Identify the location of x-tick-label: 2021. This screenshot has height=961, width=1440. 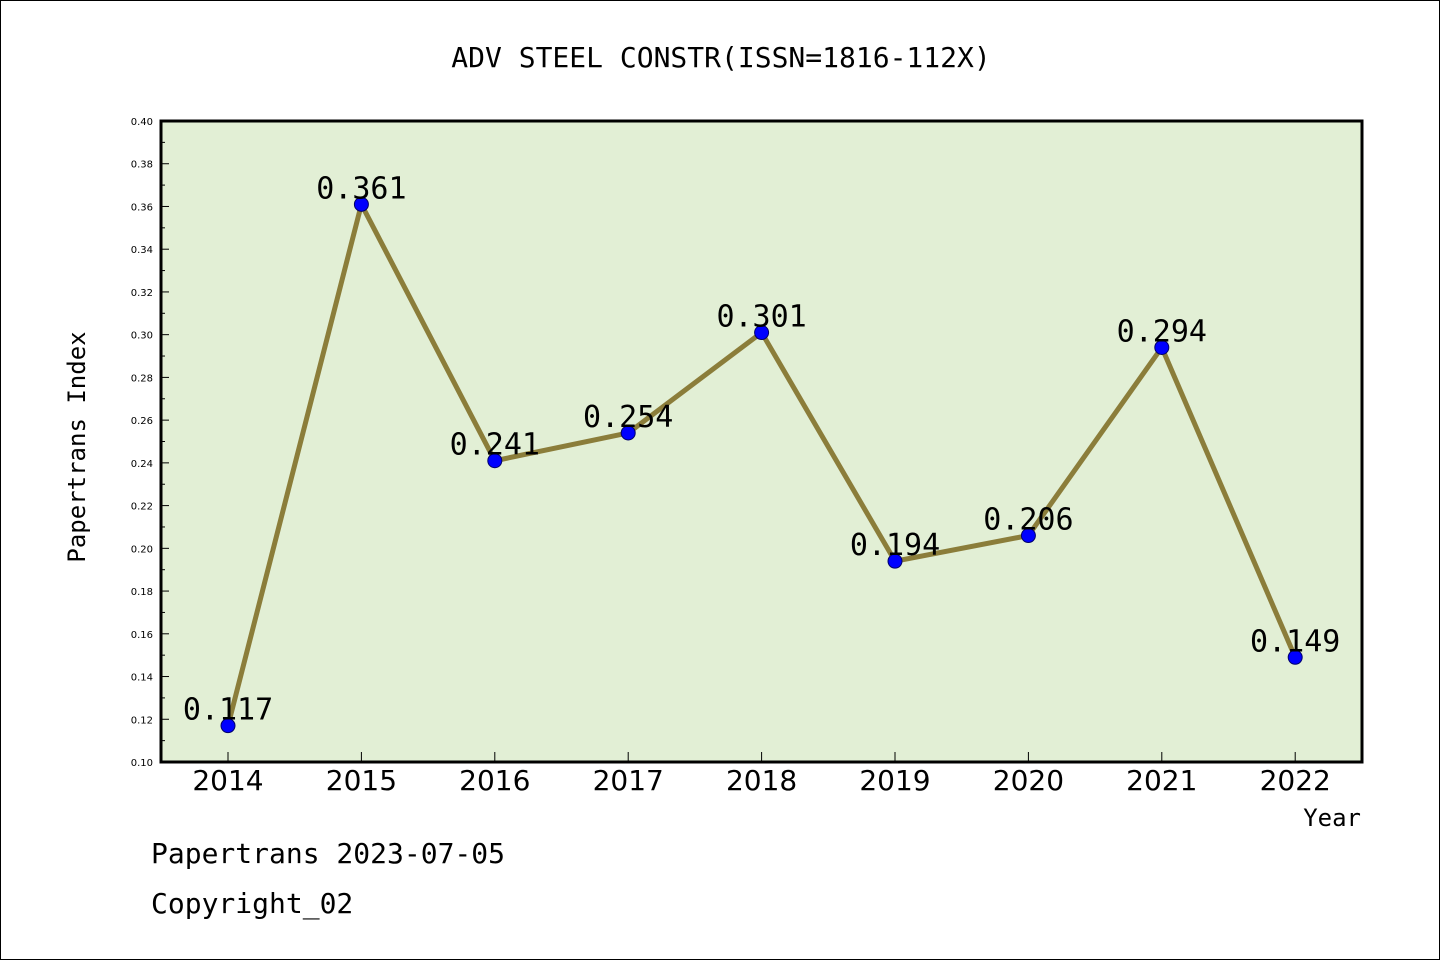
(1161, 780).